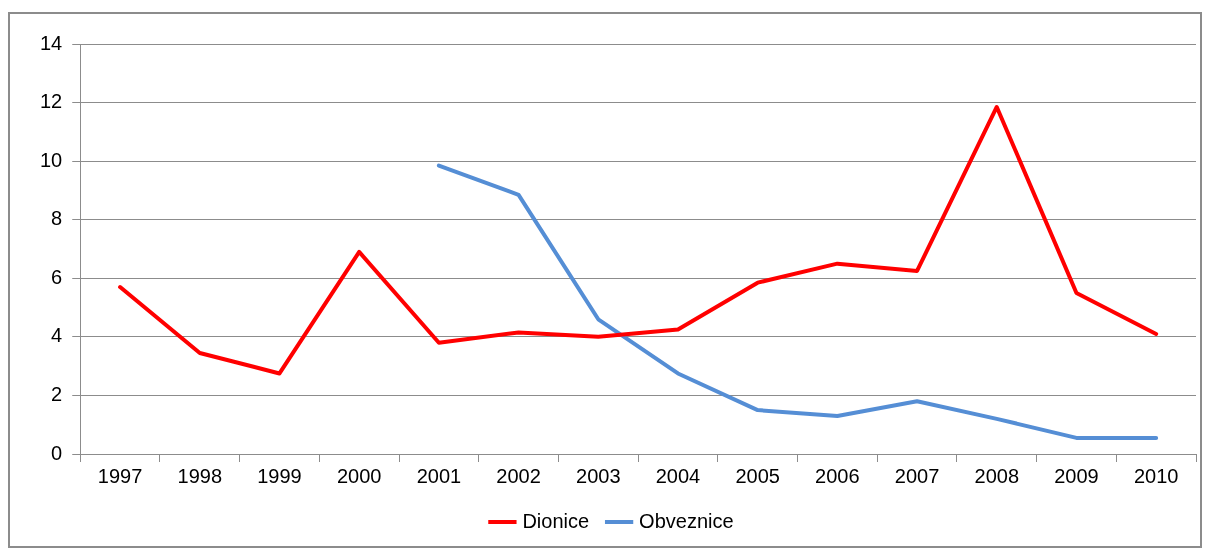  Describe the element at coordinates (359, 475) in the screenshot. I see `x-tick-label: 2000` at that location.